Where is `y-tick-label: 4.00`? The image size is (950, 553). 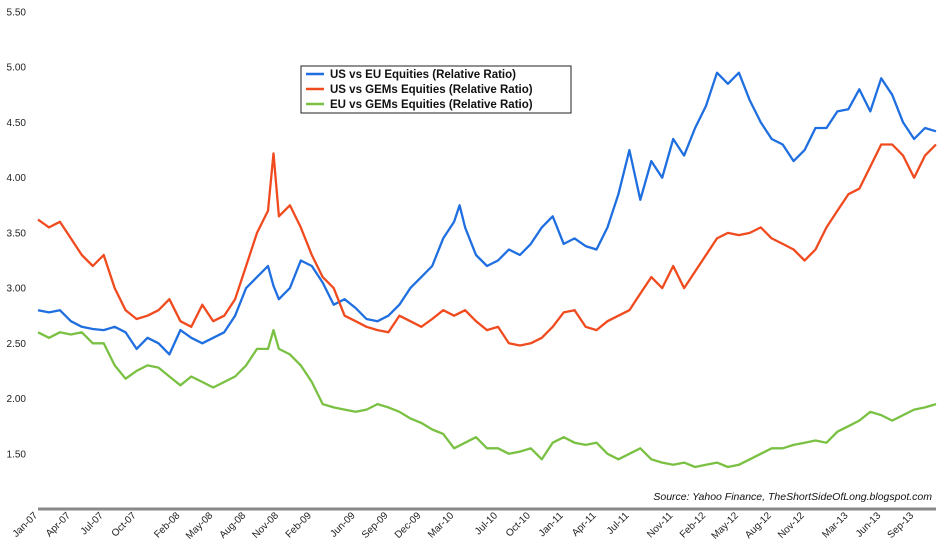
y-tick-label: 4.00 is located at coordinates (17, 178).